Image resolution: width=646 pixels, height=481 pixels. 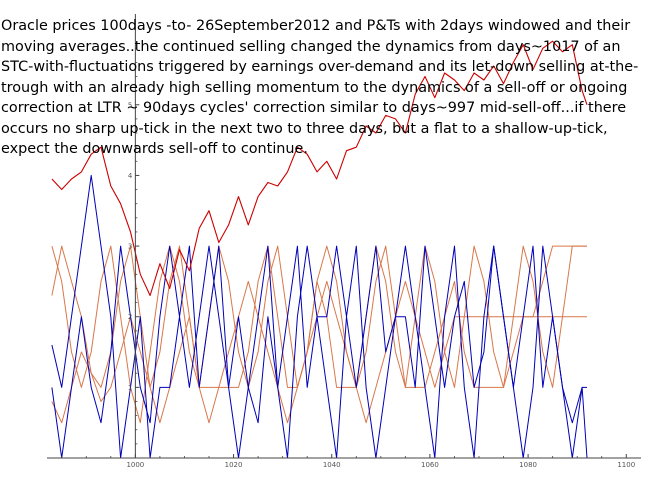 I want to click on x-tick-label-5: 1100, so click(x=626, y=465).